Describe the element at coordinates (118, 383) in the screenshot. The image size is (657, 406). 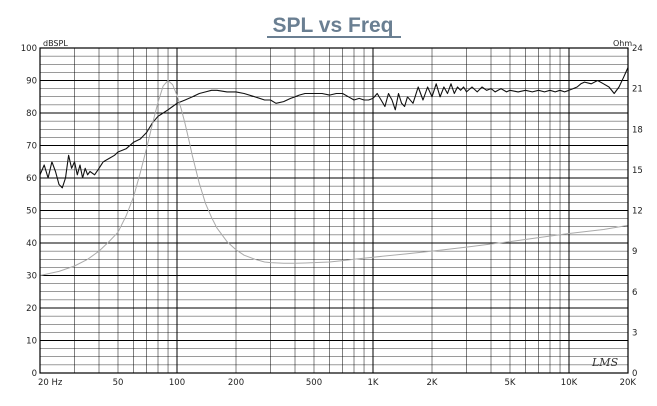
I see `x-tick-label: 50` at that location.